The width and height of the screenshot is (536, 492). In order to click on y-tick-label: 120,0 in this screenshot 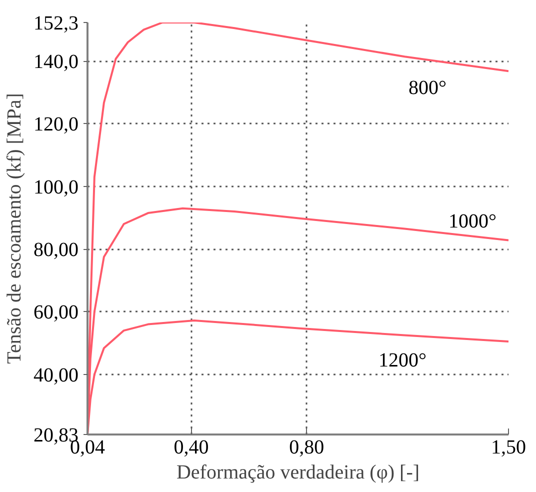, I will do `click(56, 125)`.